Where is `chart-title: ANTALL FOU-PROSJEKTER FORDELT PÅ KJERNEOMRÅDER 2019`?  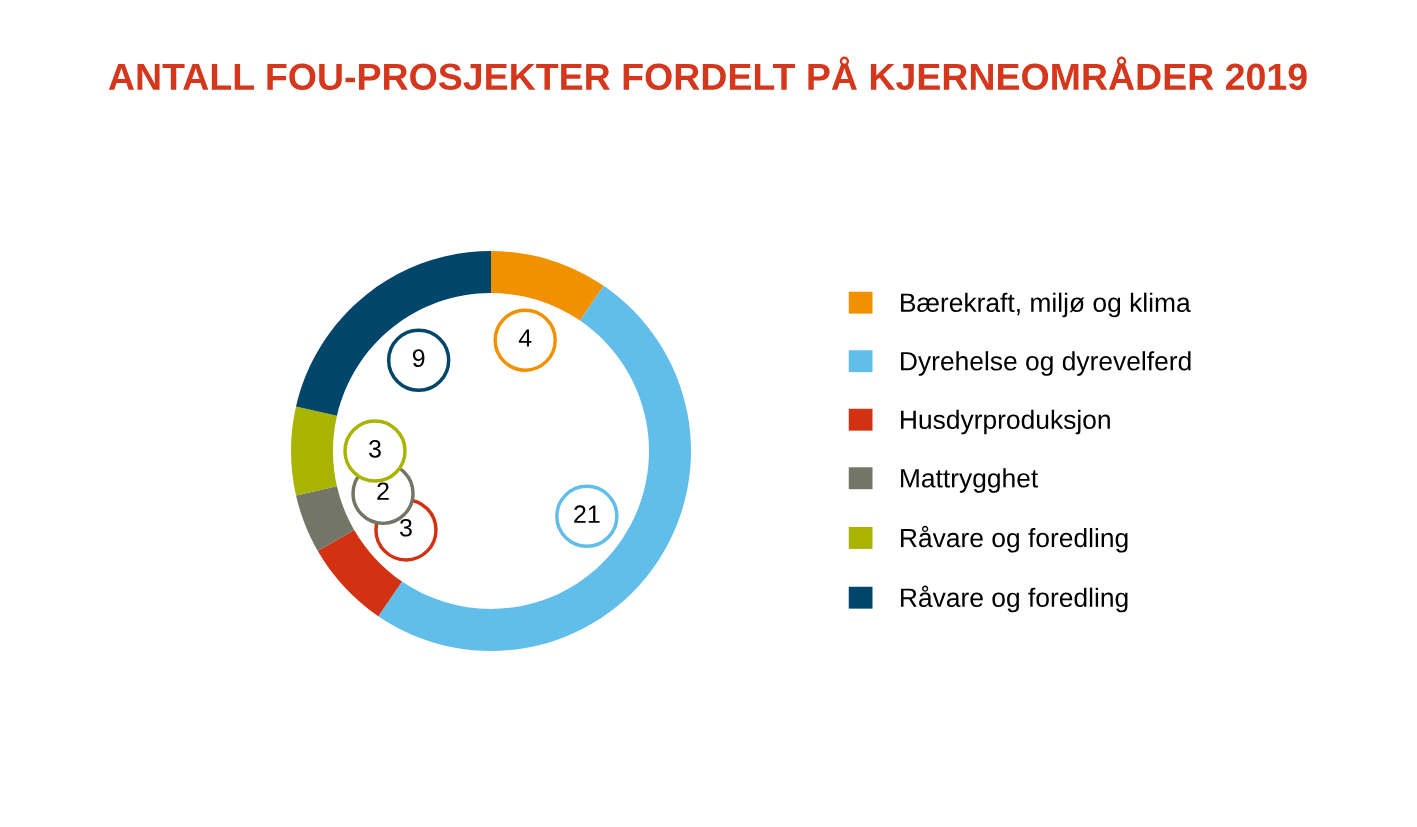 chart-title: ANTALL FOU-PROSJEKTER FORDELT PÅ KJERNEOMRÅDER 2019 is located at coordinates (707, 73).